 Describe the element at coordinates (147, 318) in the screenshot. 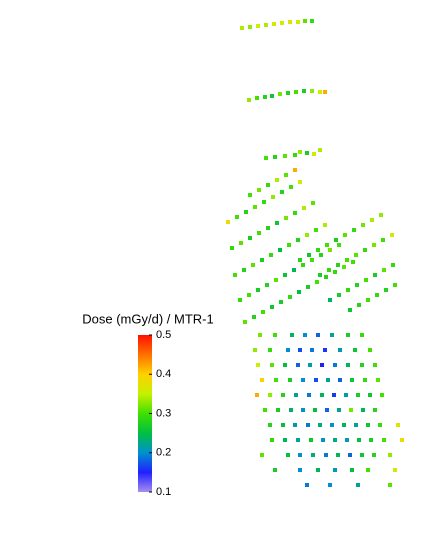

I see `colorbar-label: Dose (mGy/d) / MTR-1` at that location.